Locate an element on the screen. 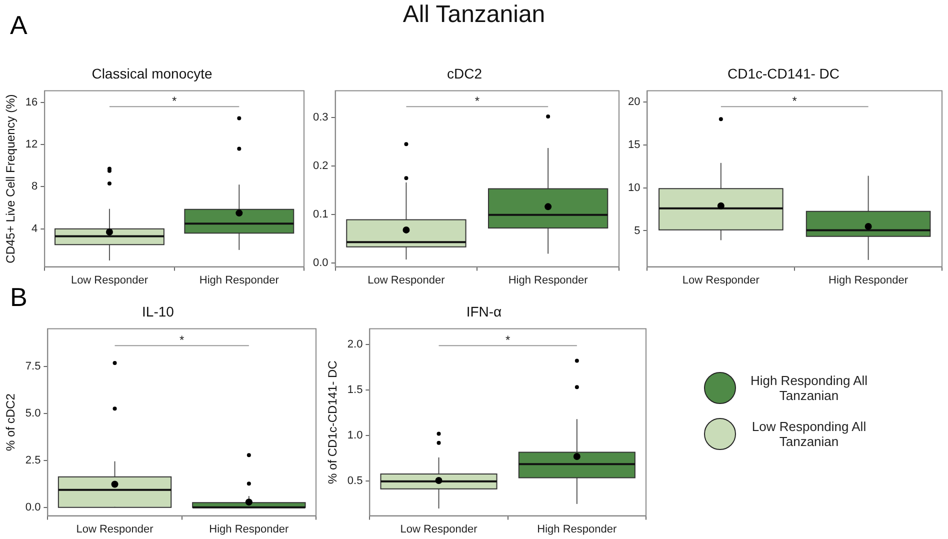  chart-title: IL-10 is located at coordinates (158, 311).